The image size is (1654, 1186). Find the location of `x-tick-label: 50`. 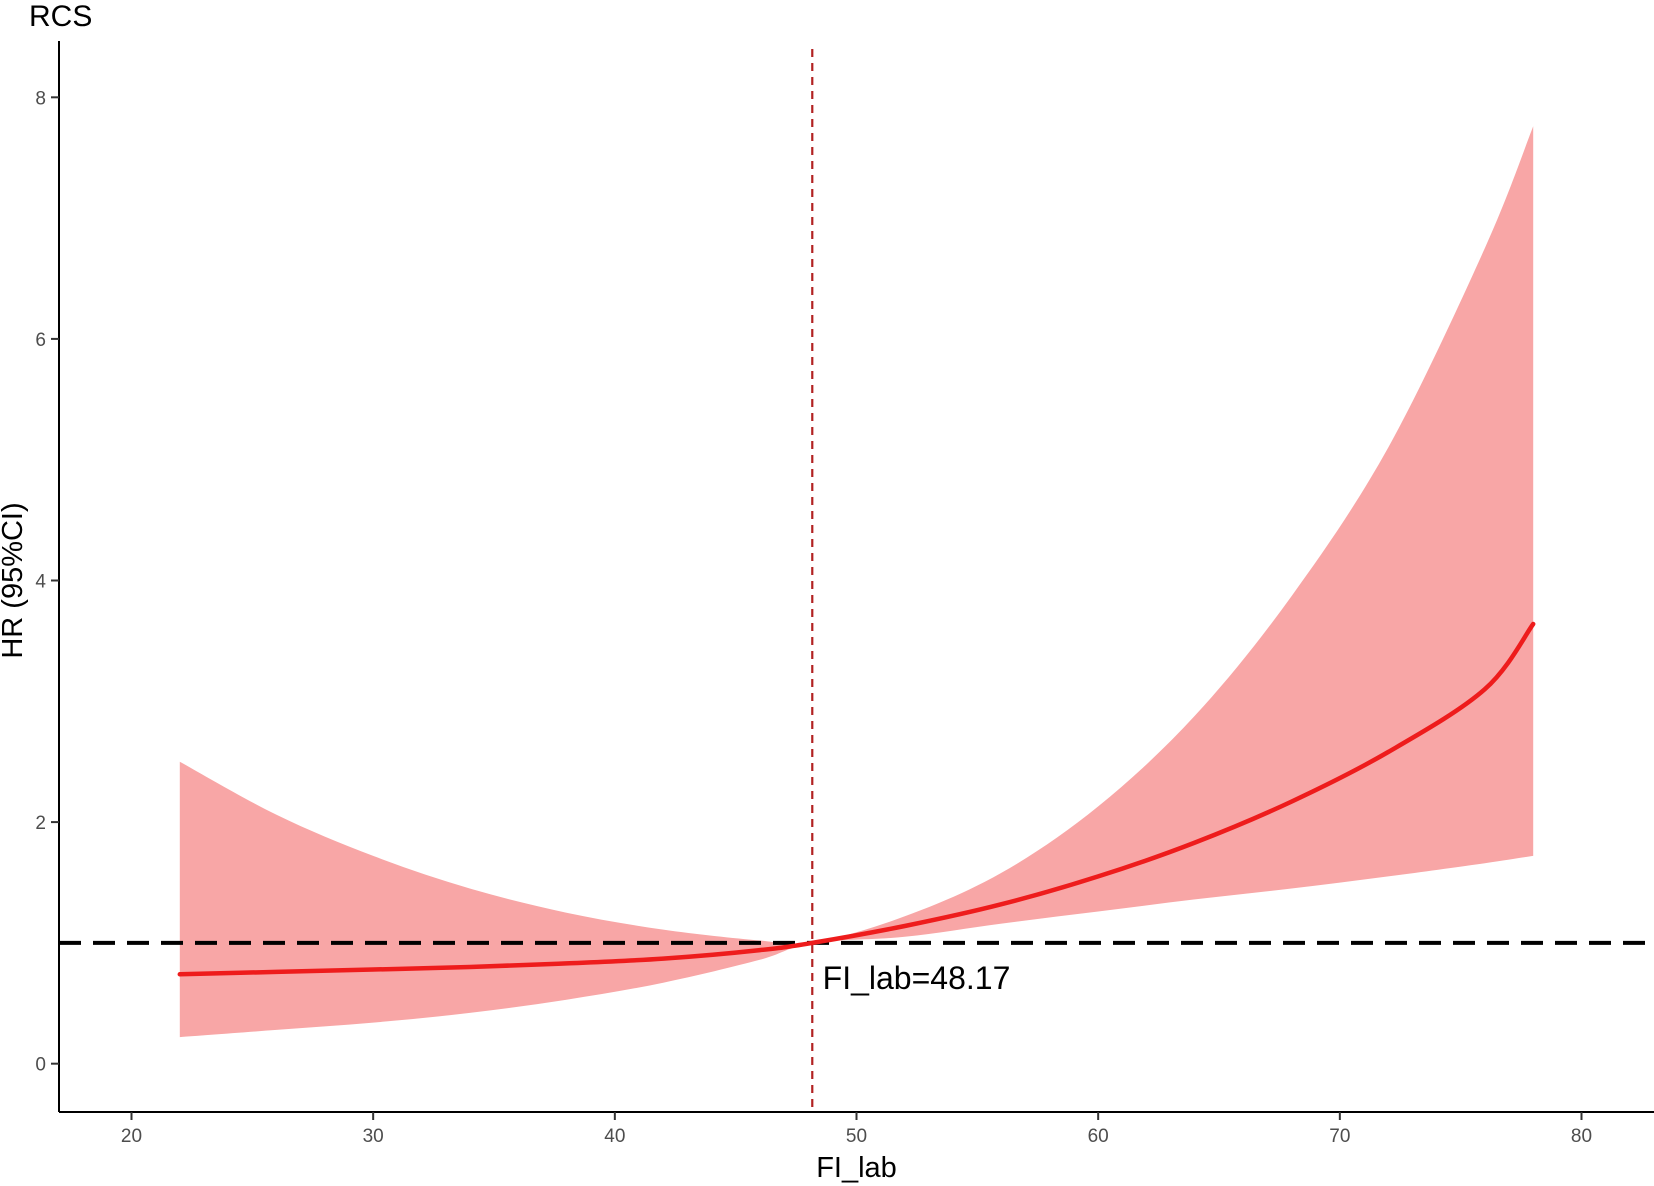

x-tick-label: 50 is located at coordinates (856, 1136).